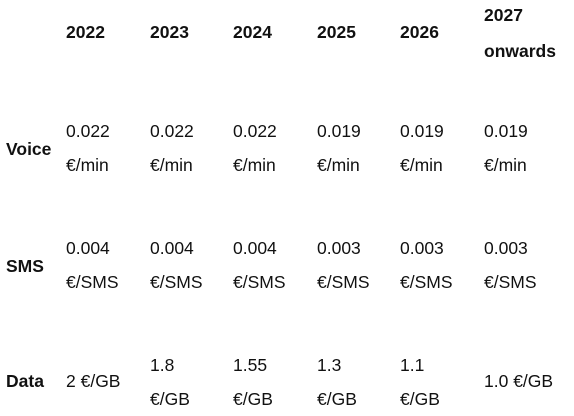  What do you see at coordinates (339, 148) in the screenshot?
I see `voice-2025: 0.019 €/min` at bounding box center [339, 148].